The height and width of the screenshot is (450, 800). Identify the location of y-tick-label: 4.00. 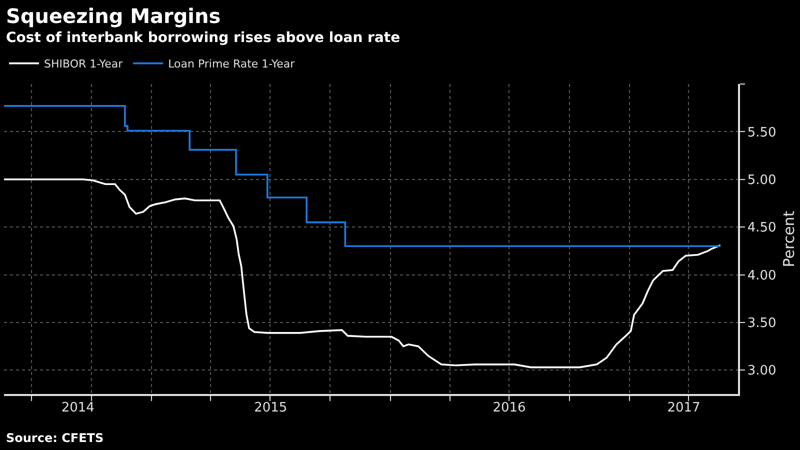
(761, 276).